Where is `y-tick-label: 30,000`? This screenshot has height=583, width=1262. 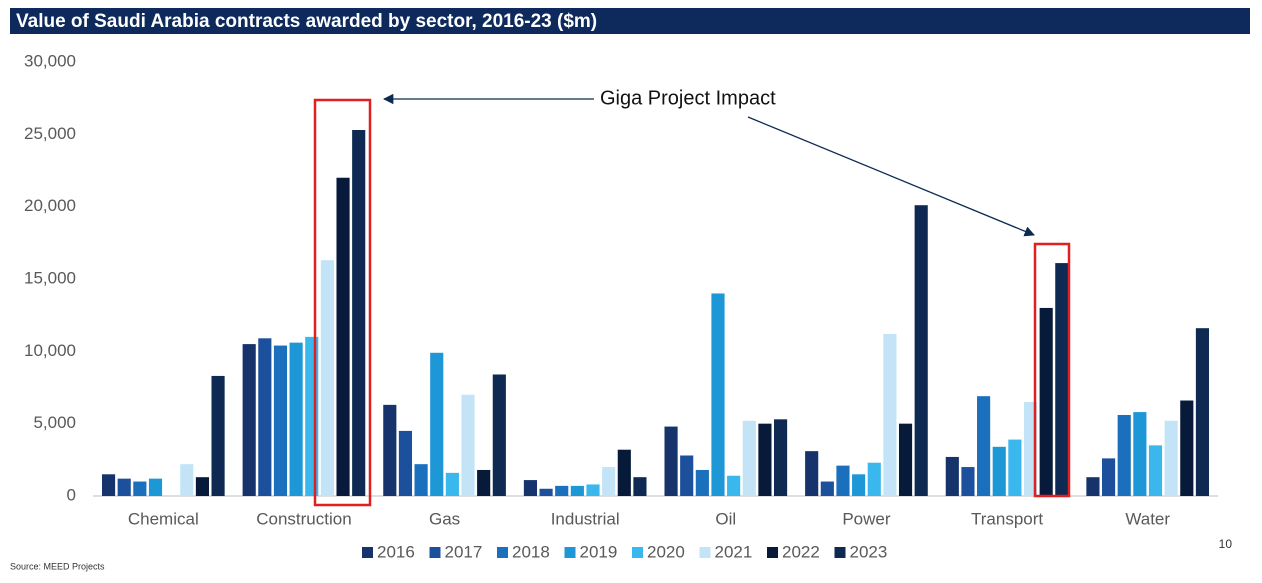 y-tick-label: 30,000 is located at coordinates (50, 60).